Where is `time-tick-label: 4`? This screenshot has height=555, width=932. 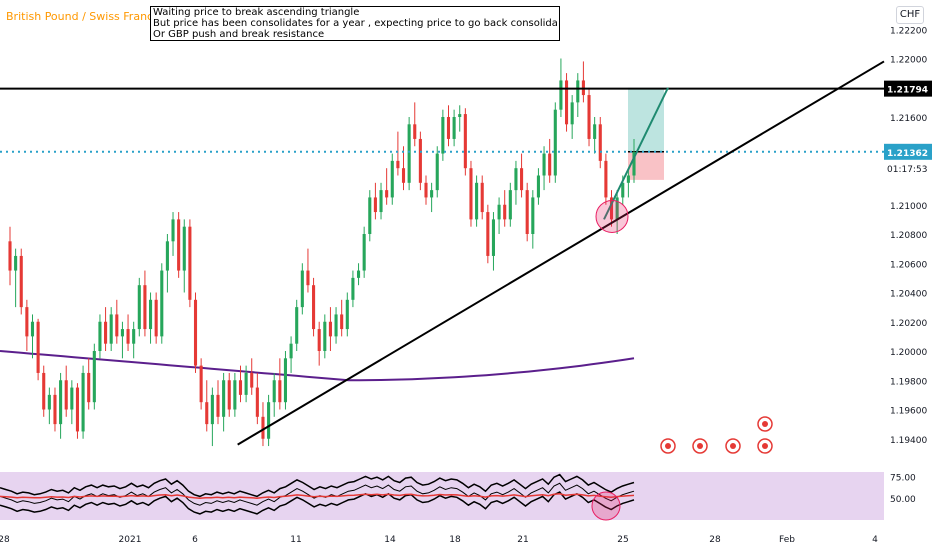 time-tick-label: 4 is located at coordinates (875, 540).